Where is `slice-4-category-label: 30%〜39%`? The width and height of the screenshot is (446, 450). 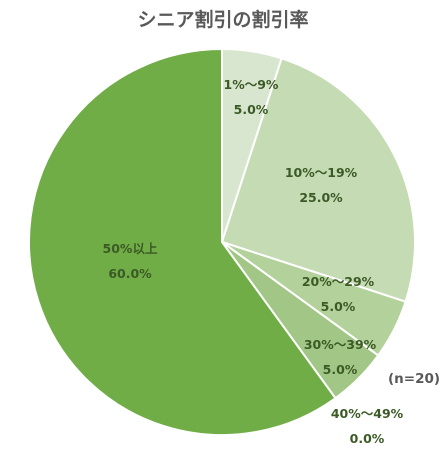
slice-4-category-label: 30%〜39% is located at coordinates (340, 344).